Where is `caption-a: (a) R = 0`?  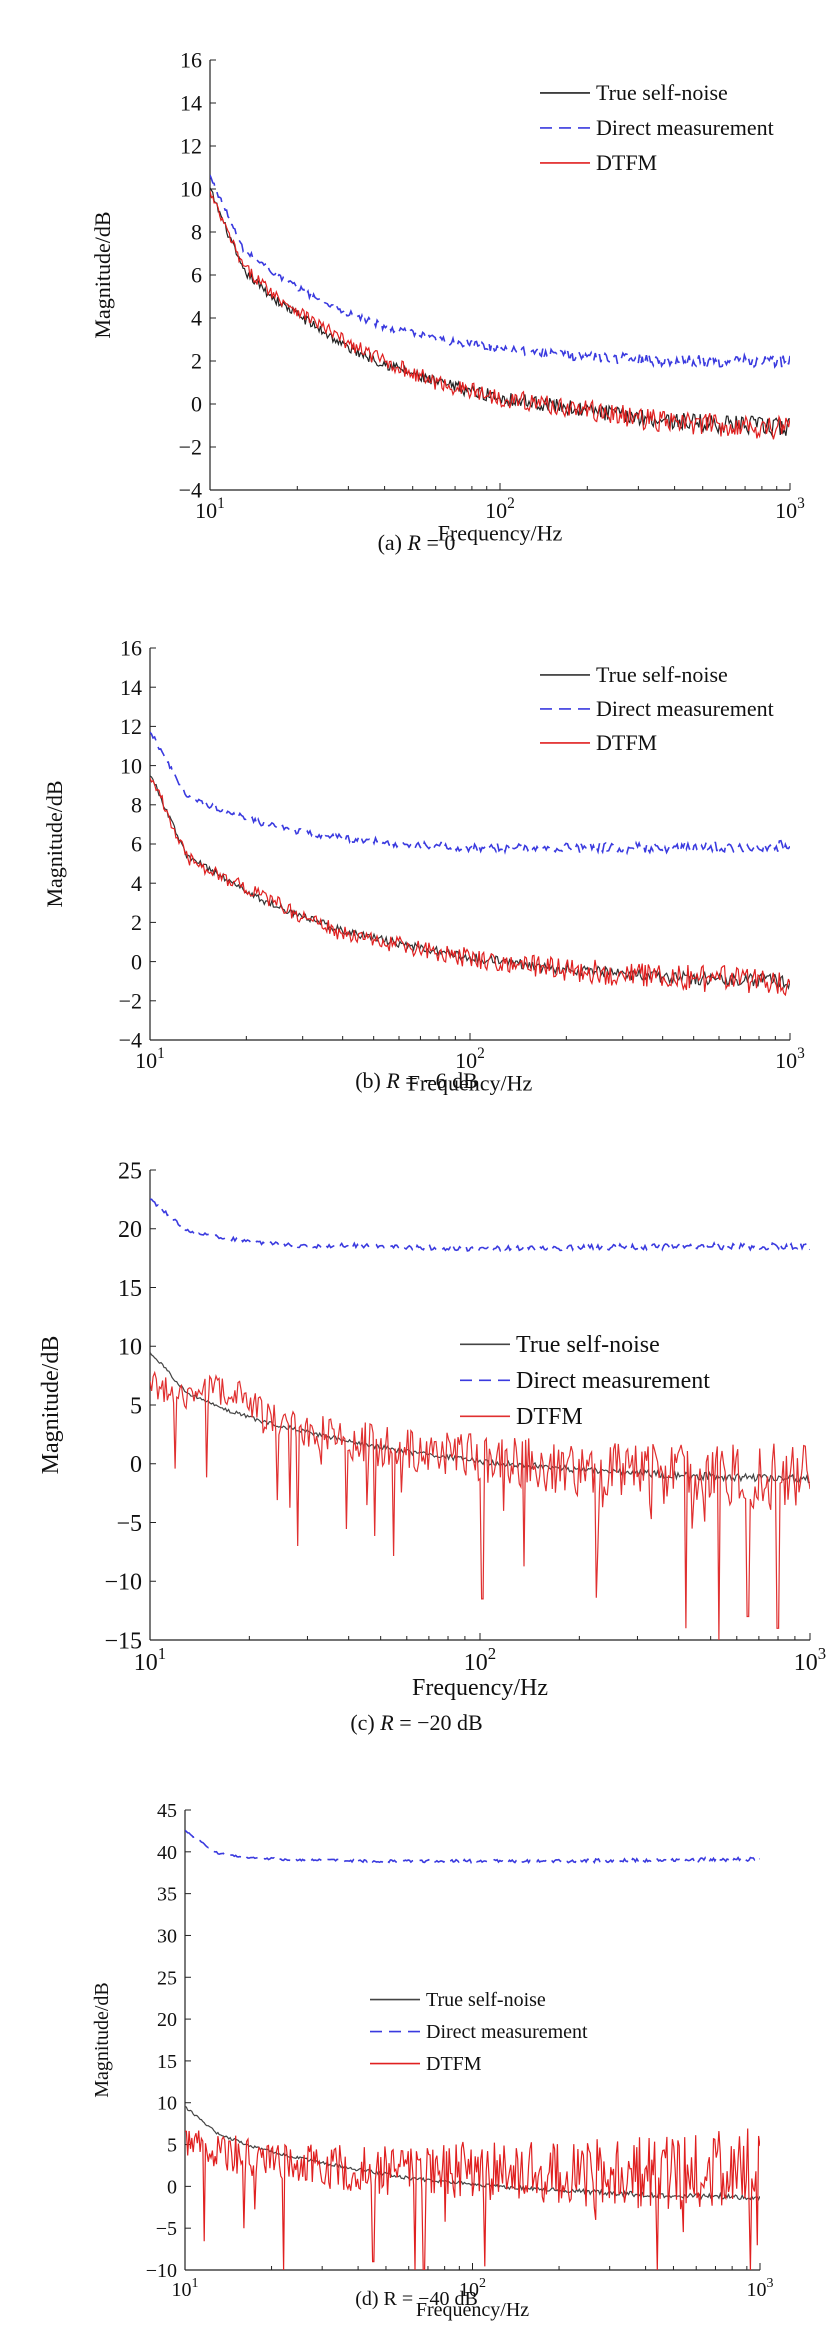
caption-a: (a) R = 0 is located at coordinates (416, 543).